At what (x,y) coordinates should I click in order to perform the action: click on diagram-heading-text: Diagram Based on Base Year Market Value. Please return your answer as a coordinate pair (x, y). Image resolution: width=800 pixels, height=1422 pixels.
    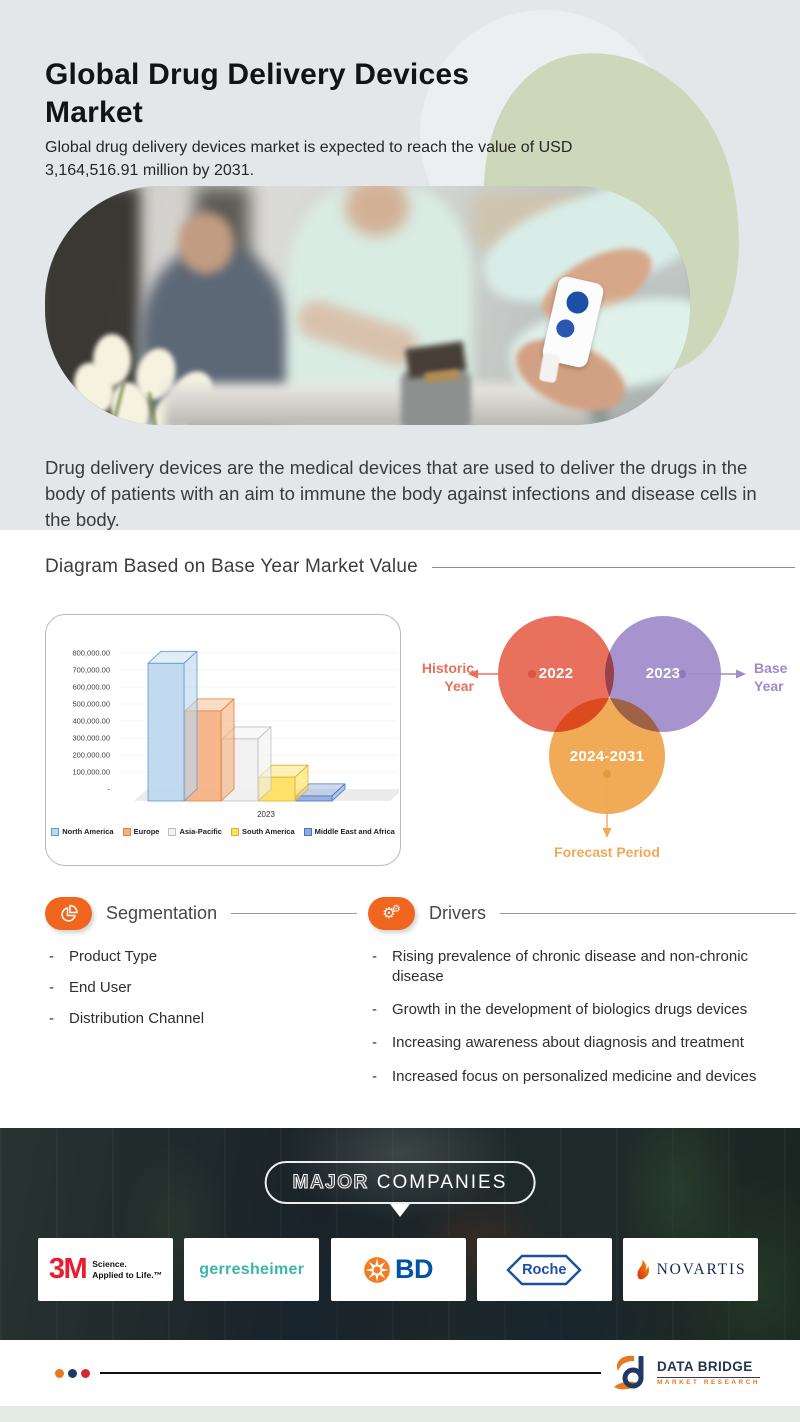
    Looking at the image, I should click on (231, 566).